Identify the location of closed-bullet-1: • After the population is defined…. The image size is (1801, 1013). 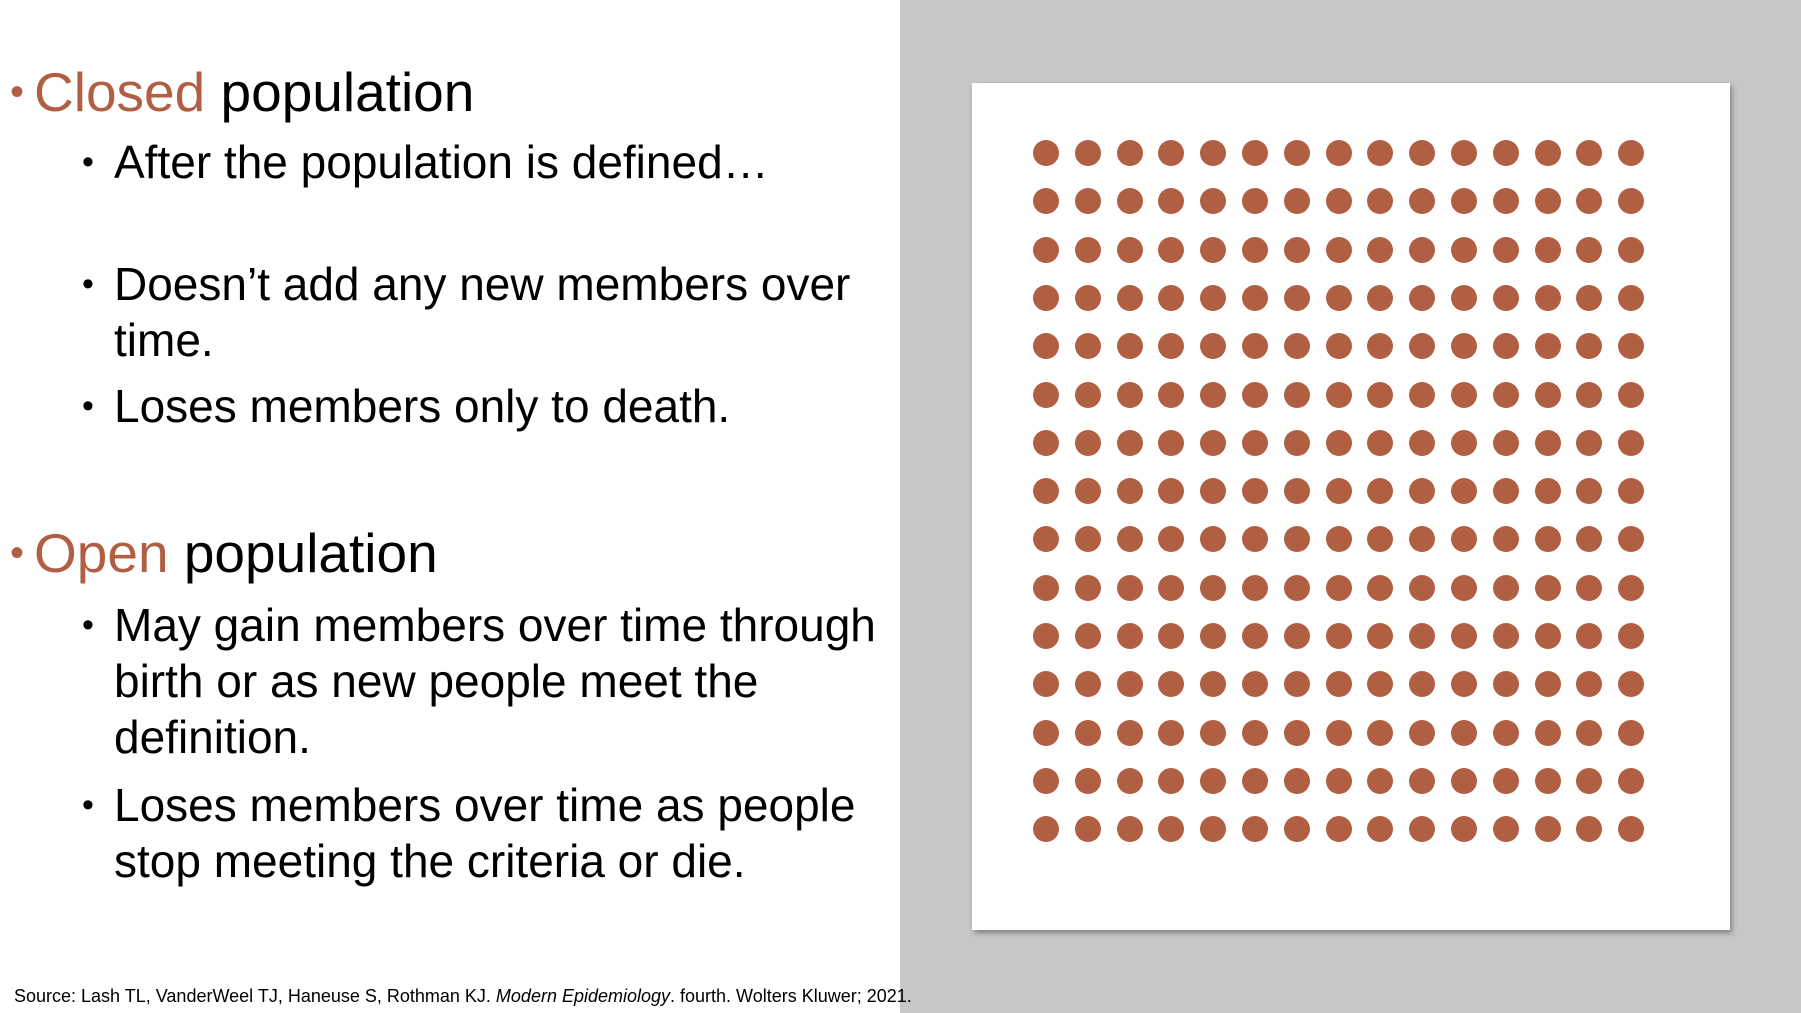
(482, 162).